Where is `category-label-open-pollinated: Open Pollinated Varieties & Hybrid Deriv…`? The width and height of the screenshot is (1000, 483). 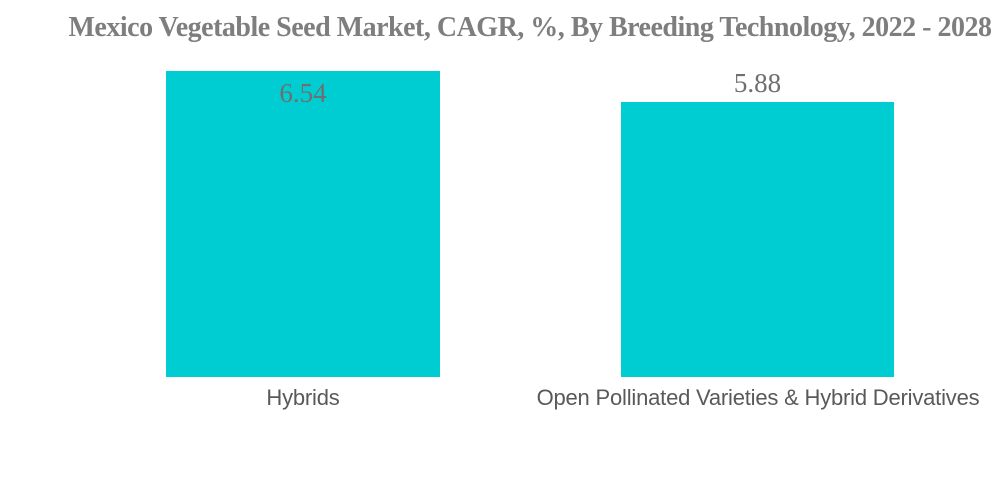
category-label-open-pollinated: Open Pollinated Varieties & Hybrid Deriv… is located at coordinates (758, 397).